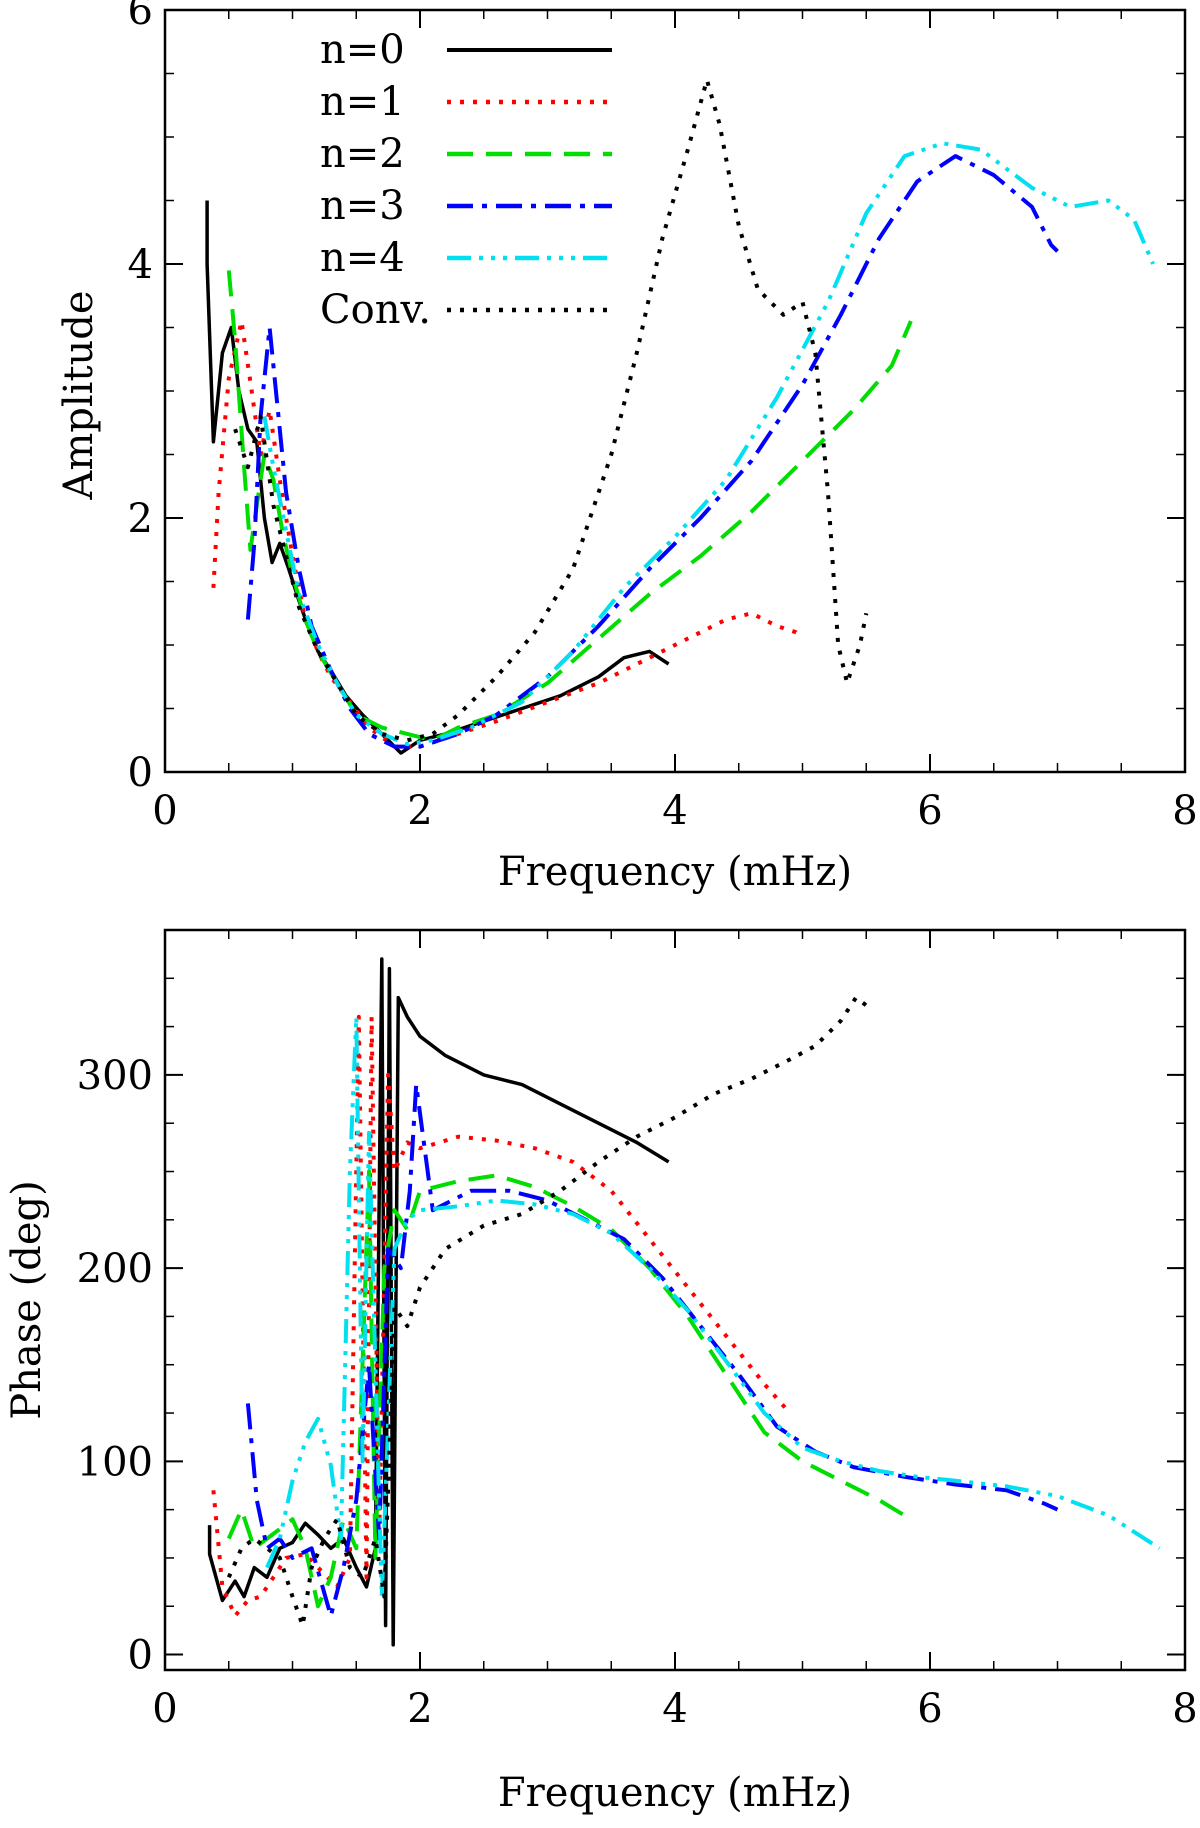 This screenshot has height=1828, width=1200. Describe the element at coordinates (675, 872) in the screenshot. I see `amplitude-x-axis-label: Frequency (mHz)` at that location.